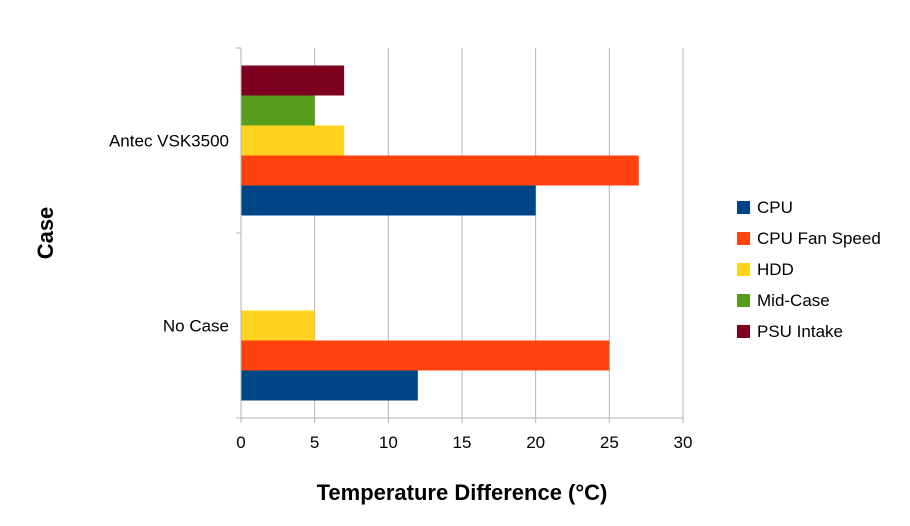  What do you see at coordinates (793, 300) in the screenshot?
I see `legend-label: Mid-Case` at bounding box center [793, 300].